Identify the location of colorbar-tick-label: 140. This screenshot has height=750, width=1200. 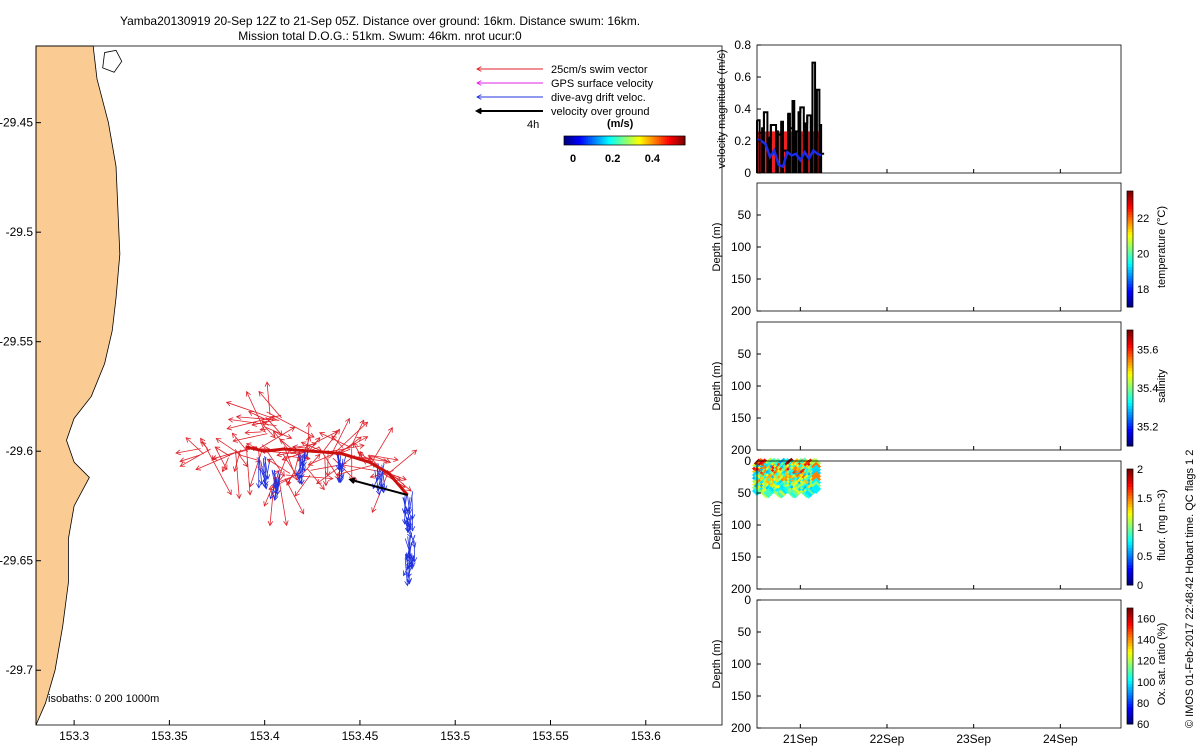
(1146, 641).